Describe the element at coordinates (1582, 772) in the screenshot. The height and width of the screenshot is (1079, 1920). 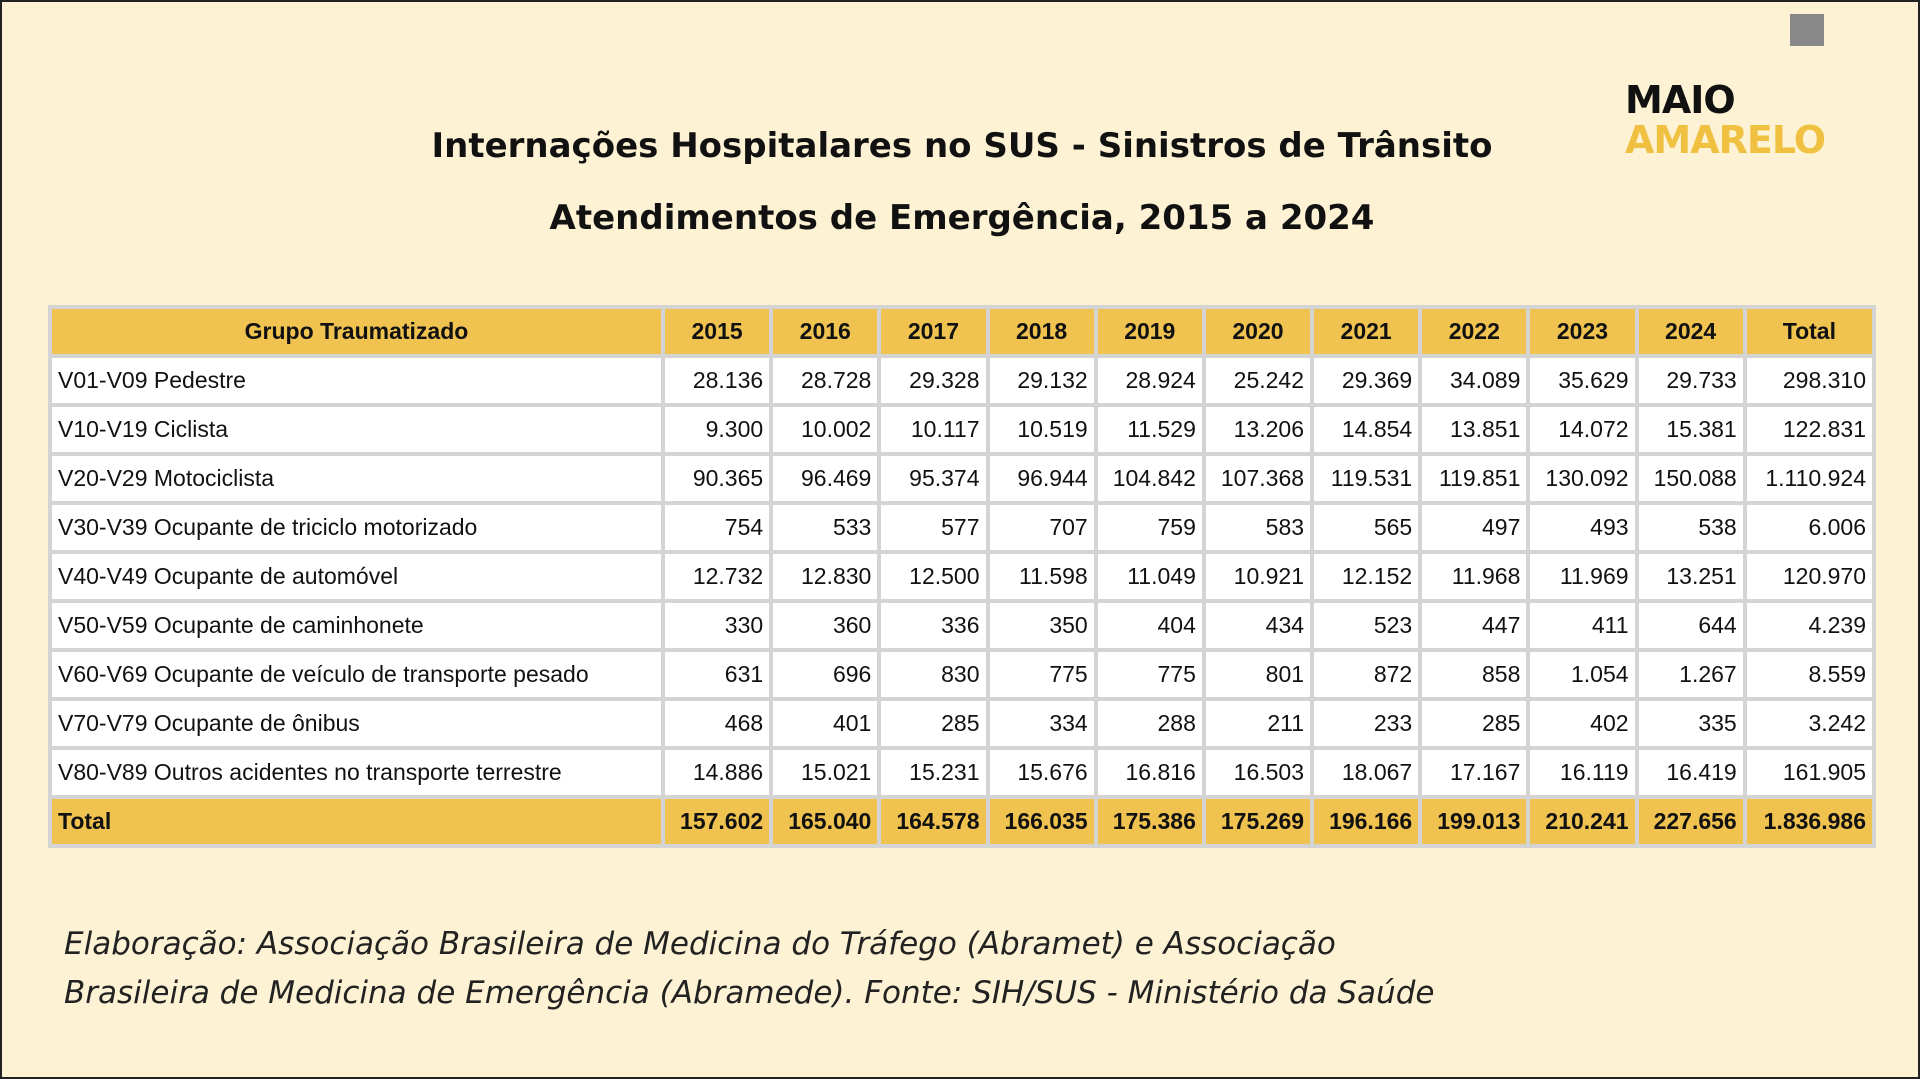
I see `table-cell: 16.119` at that location.